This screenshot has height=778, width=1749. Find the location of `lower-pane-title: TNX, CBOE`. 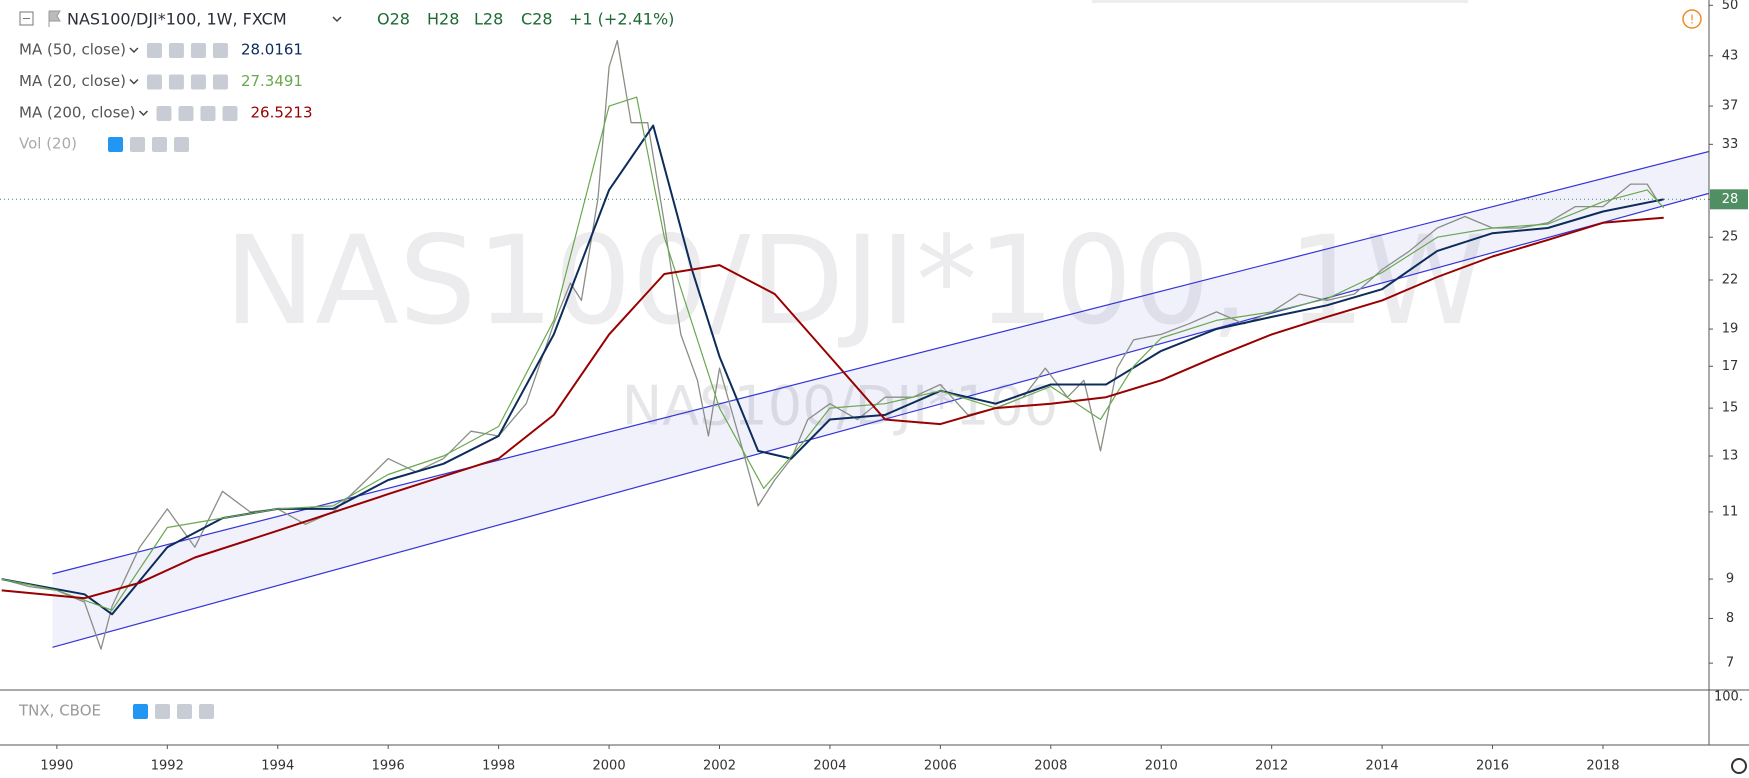

lower-pane-title: TNX, CBOE is located at coordinates (59, 711).